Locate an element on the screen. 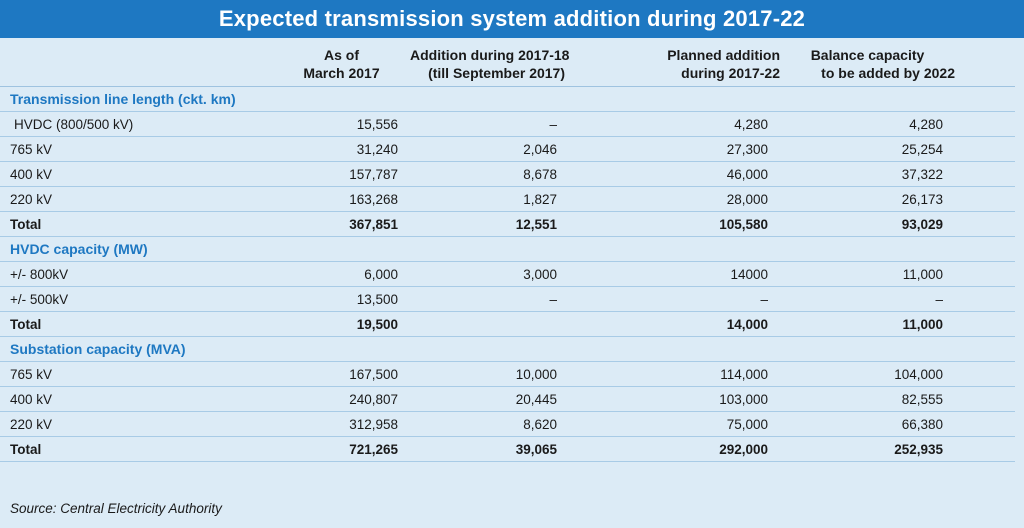 The image size is (1024, 528). cell-addition-2017-18: 1,827 is located at coordinates (487, 199).